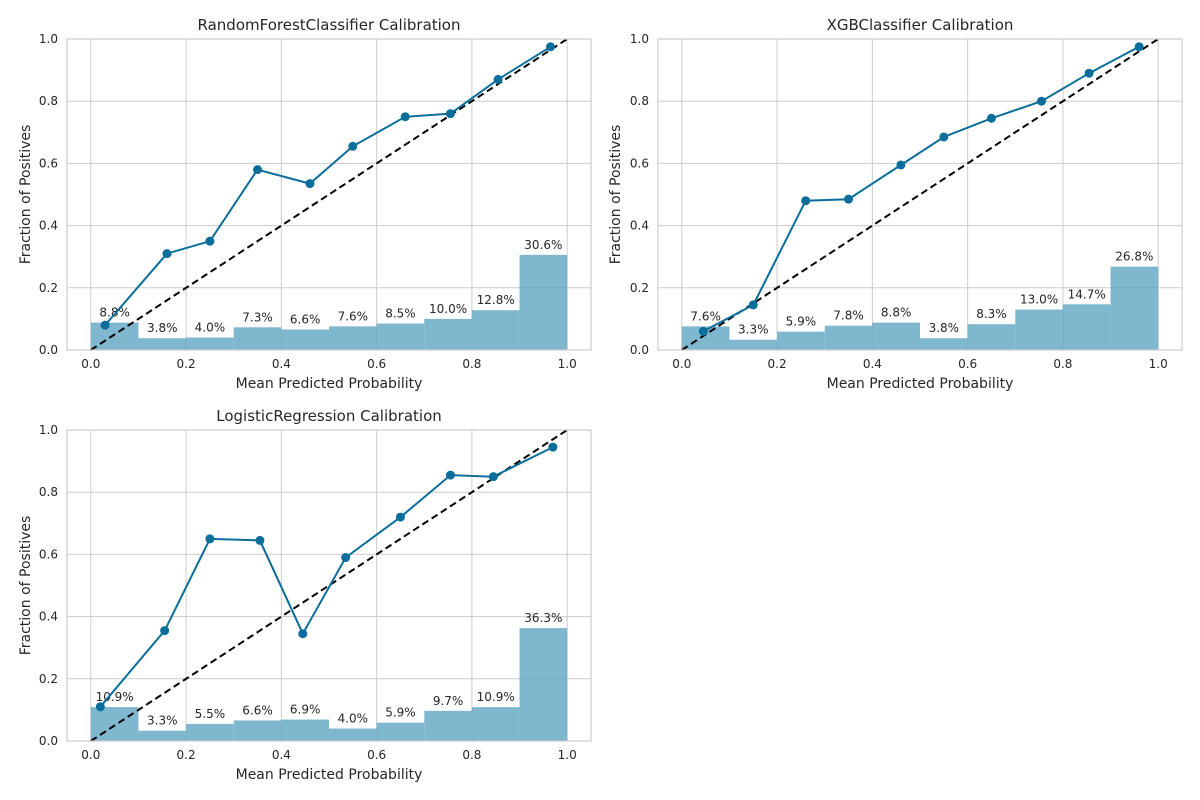 This screenshot has width=1200, height=800. Describe the element at coordinates (448, 309) in the screenshot. I see `bar-data-label: 10.0%` at that location.